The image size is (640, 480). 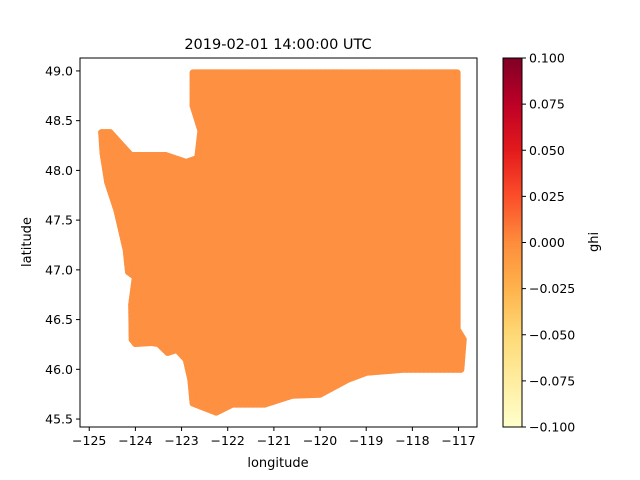 What do you see at coordinates (552, 288) in the screenshot?
I see `colorbar-tick-label: −0.025` at bounding box center [552, 288].